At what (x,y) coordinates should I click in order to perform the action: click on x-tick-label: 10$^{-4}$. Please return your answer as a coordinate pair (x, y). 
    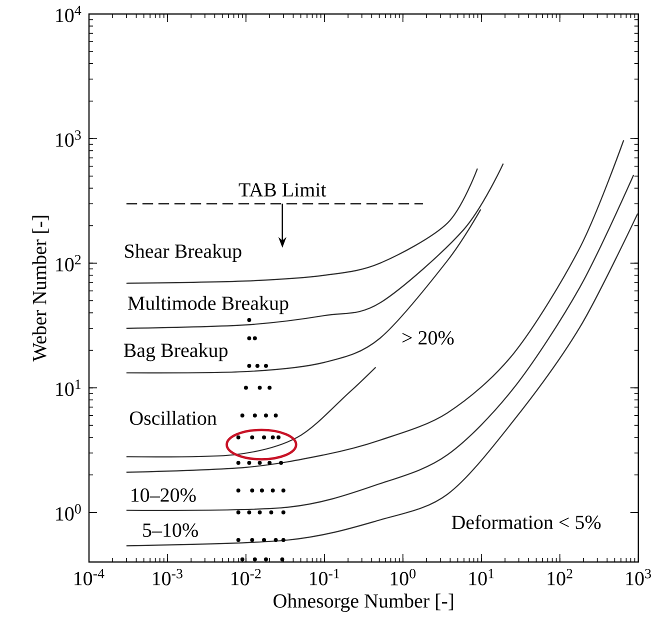
    Looking at the image, I should click on (89, 577).